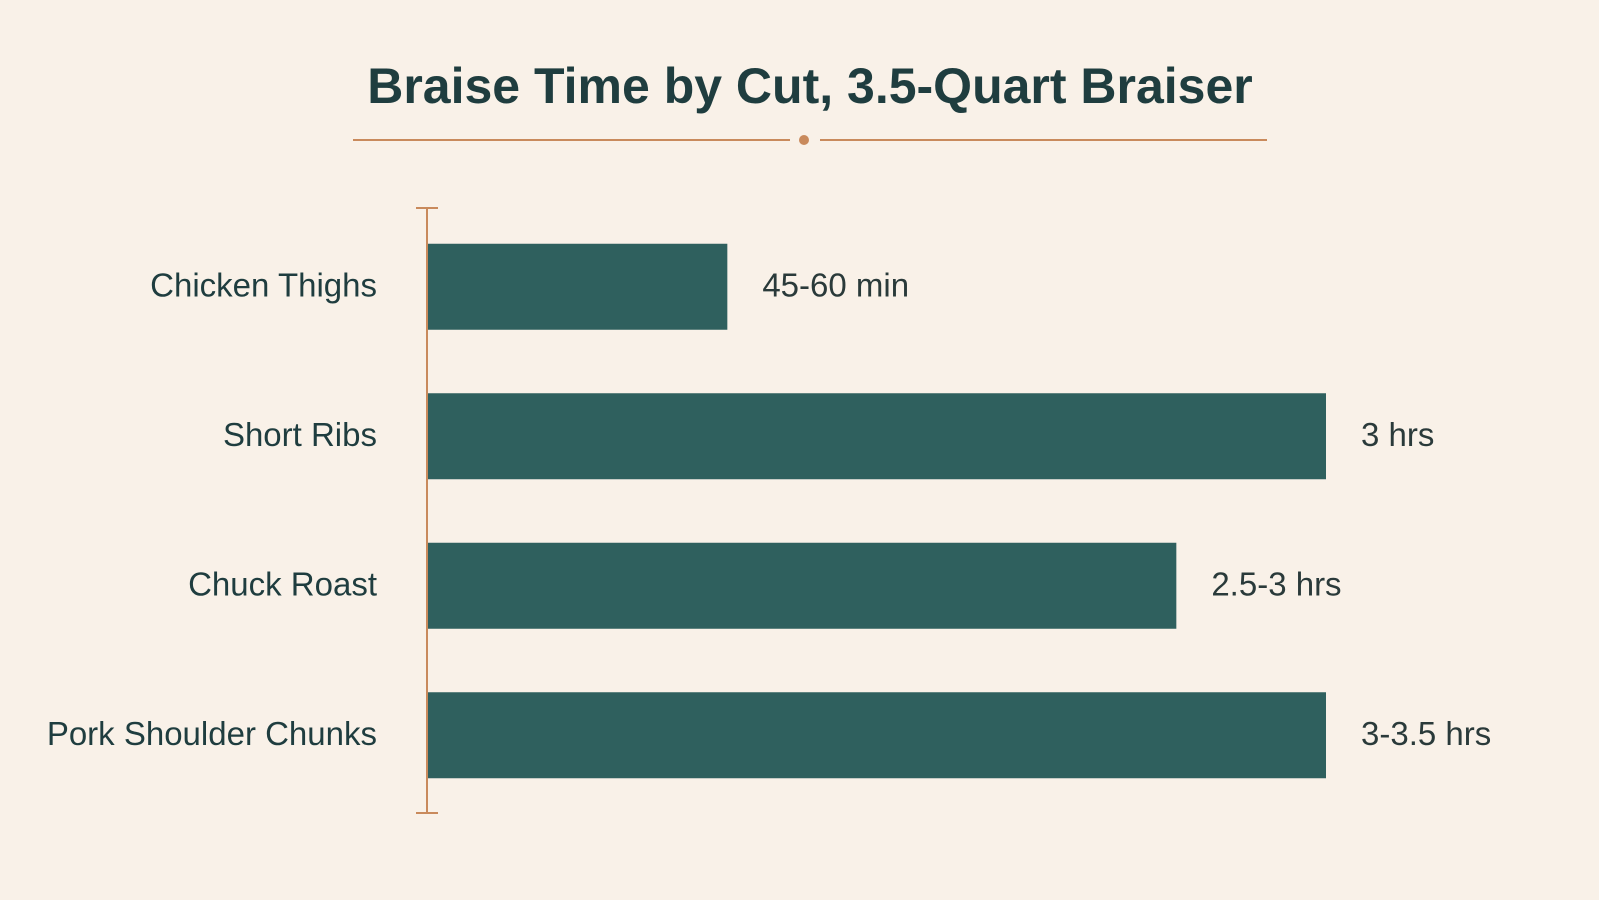  What do you see at coordinates (1276, 583) in the screenshot?
I see `value-label: 2.5-3 hrs` at bounding box center [1276, 583].